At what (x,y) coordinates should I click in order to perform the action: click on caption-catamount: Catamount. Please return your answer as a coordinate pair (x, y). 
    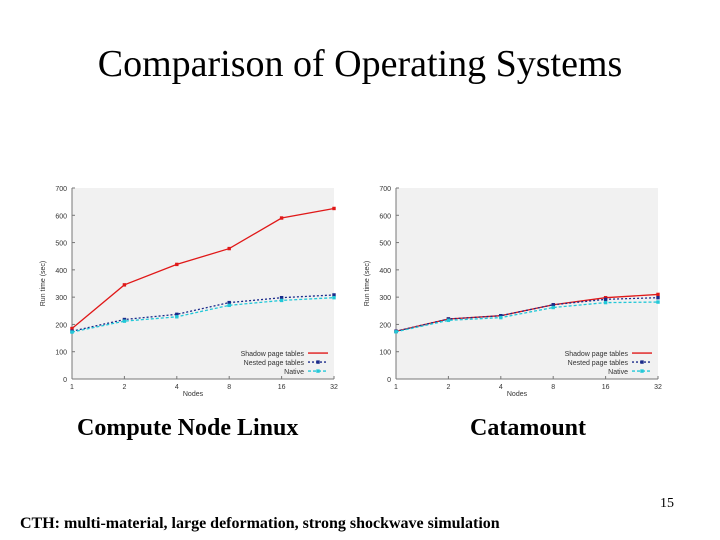
    Looking at the image, I should click on (528, 428).